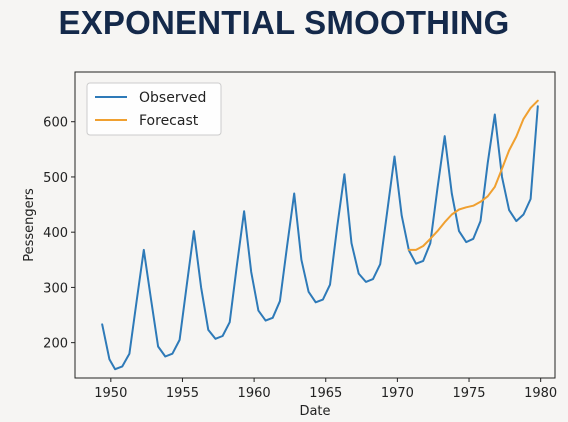 This screenshot has width=568, height=422. What do you see at coordinates (314, 411) in the screenshot?
I see `x-axis-label: Date` at bounding box center [314, 411].